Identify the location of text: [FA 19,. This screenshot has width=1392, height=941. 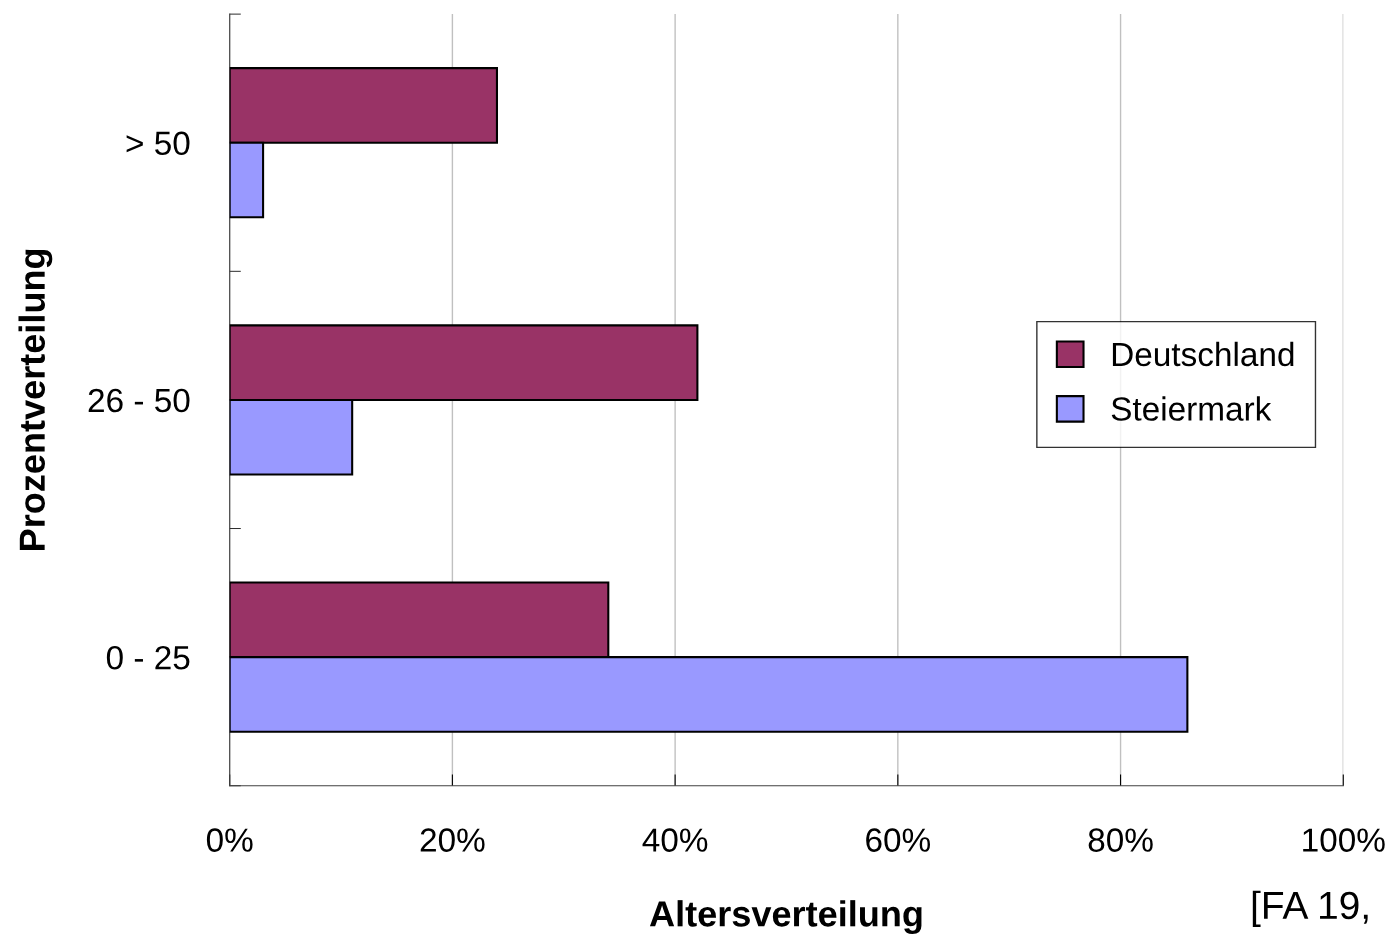
(1310, 908).